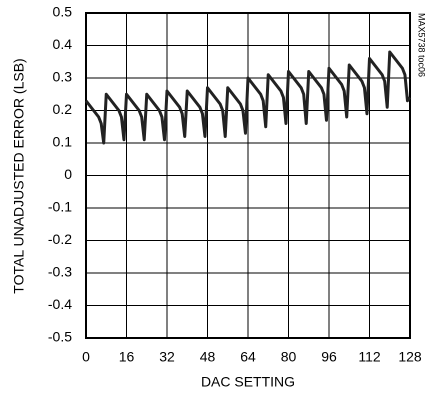 Image resolution: width=435 pixels, height=398 pixels. Describe the element at coordinates (248, 382) in the screenshot. I see `x-axis-label: DAC SETTING` at that location.